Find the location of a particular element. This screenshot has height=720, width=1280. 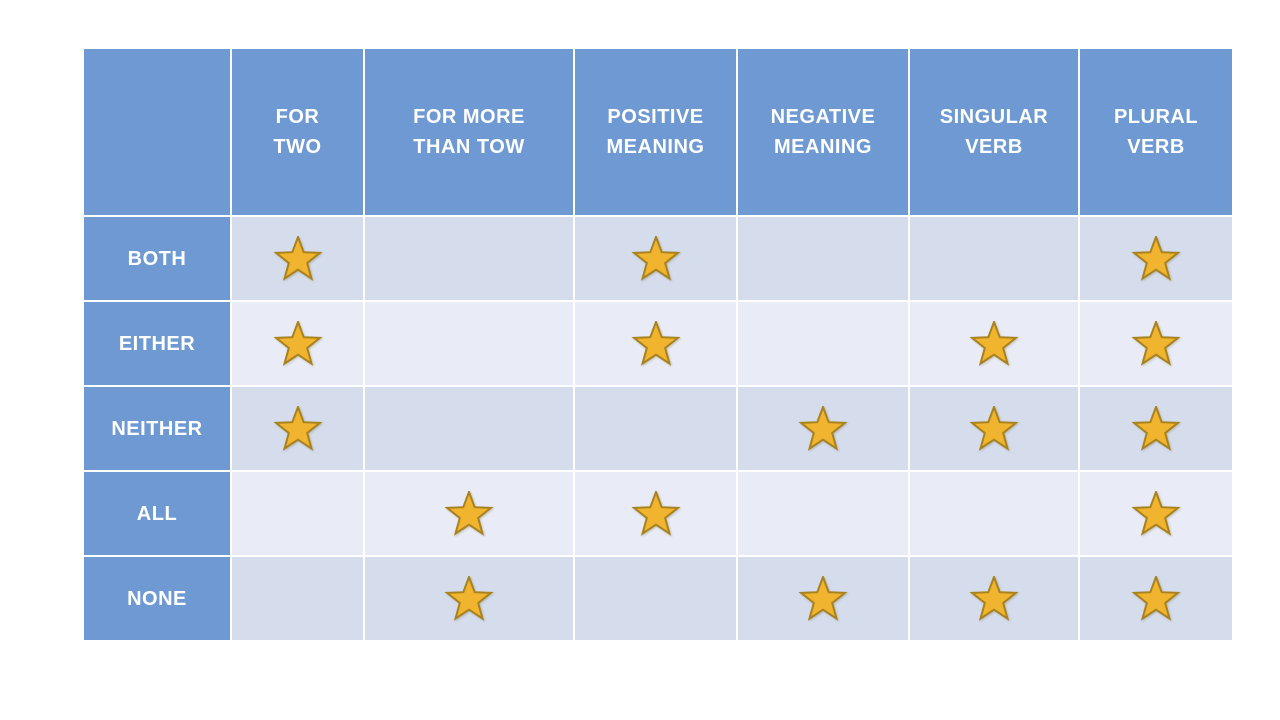

column-header-5: SINGULAR VERB is located at coordinates (994, 132).